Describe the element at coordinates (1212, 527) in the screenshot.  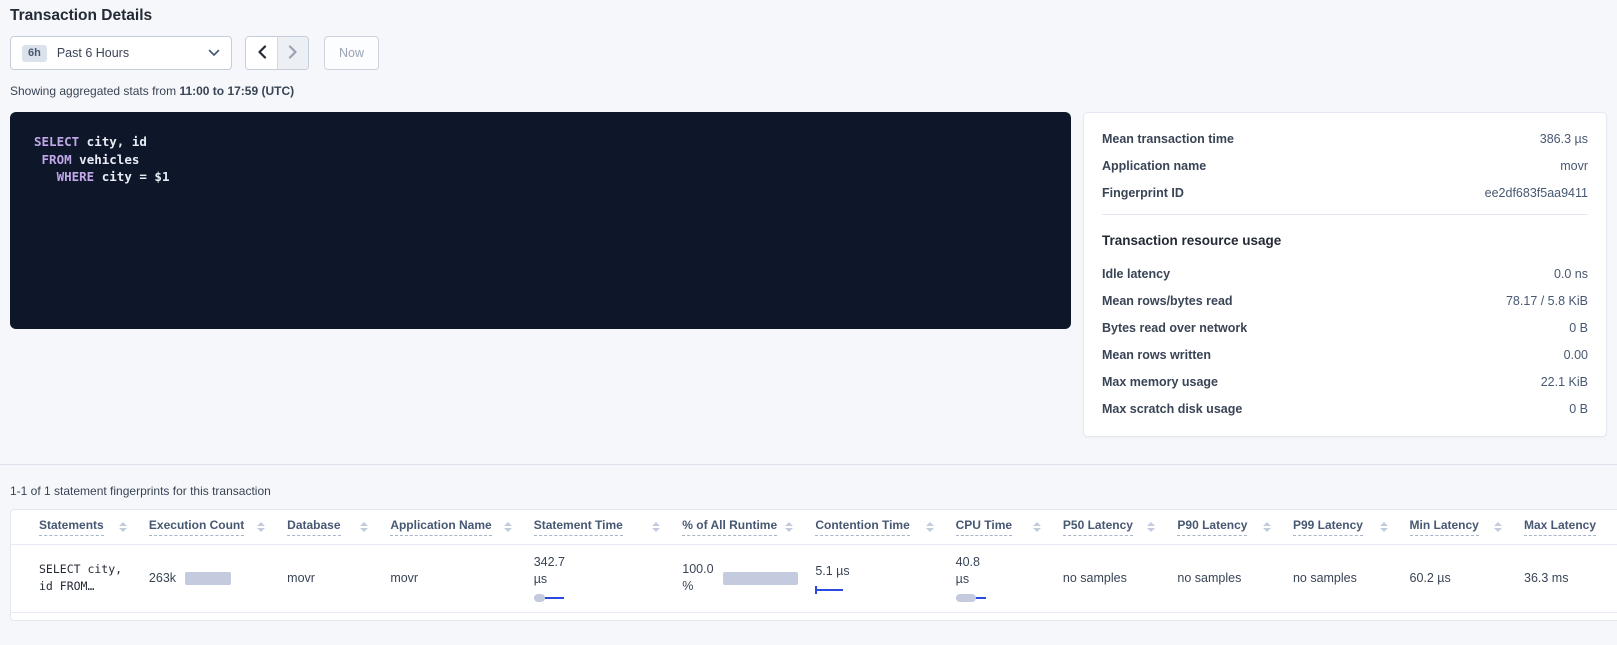
I see `column-header-label: P90 Latency` at that location.